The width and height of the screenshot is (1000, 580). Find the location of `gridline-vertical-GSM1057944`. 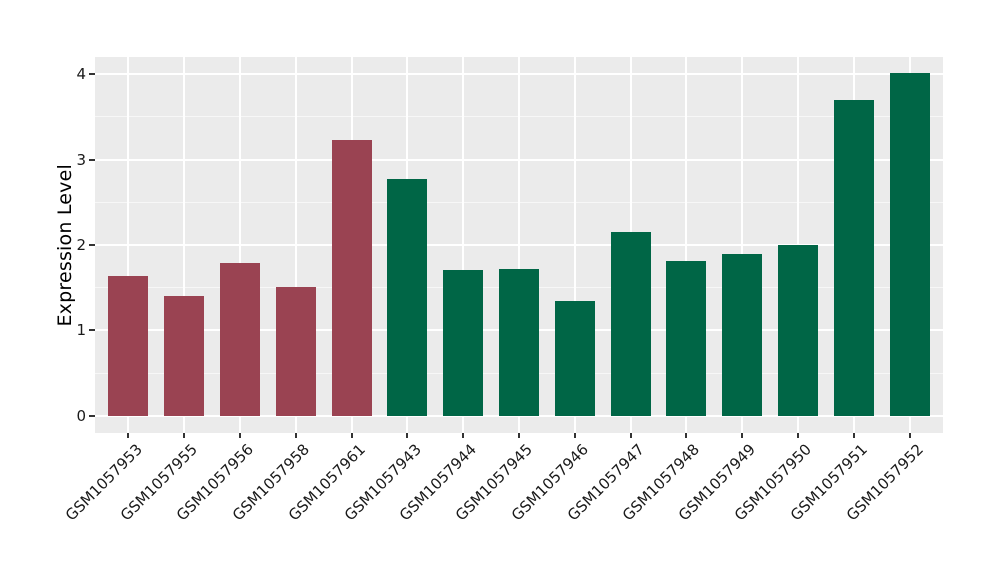

gridline-vertical-GSM1057944 is located at coordinates (463, 245).